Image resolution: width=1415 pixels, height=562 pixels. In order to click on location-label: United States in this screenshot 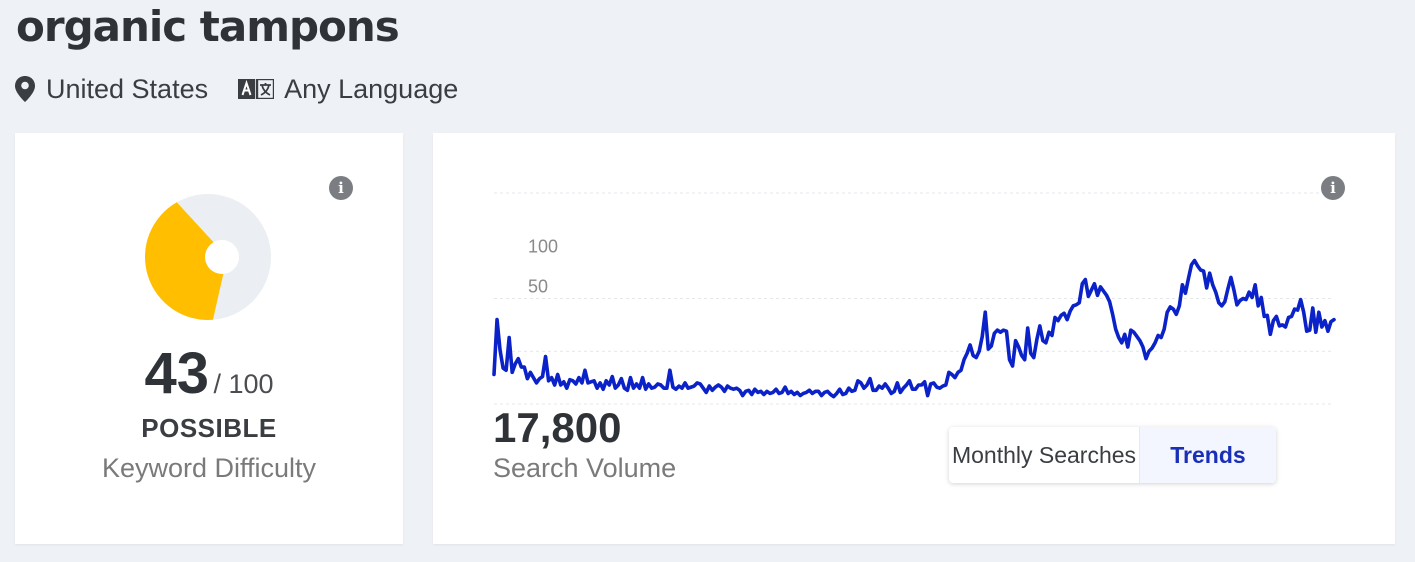, I will do `click(127, 88)`.